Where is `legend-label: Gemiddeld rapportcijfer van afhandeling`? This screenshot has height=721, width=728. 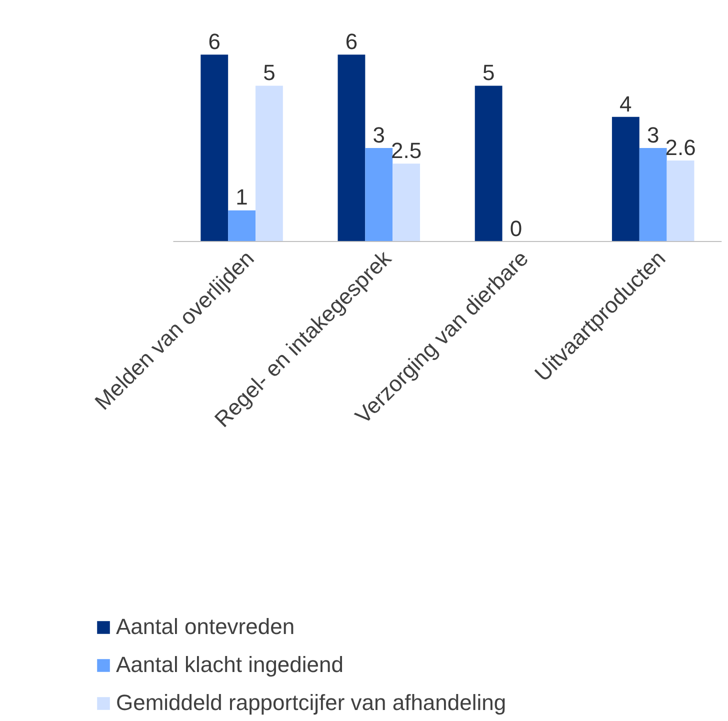 legend-label: Gemiddeld rapportcijfer van afhandeling is located at coordinates (311, 703).